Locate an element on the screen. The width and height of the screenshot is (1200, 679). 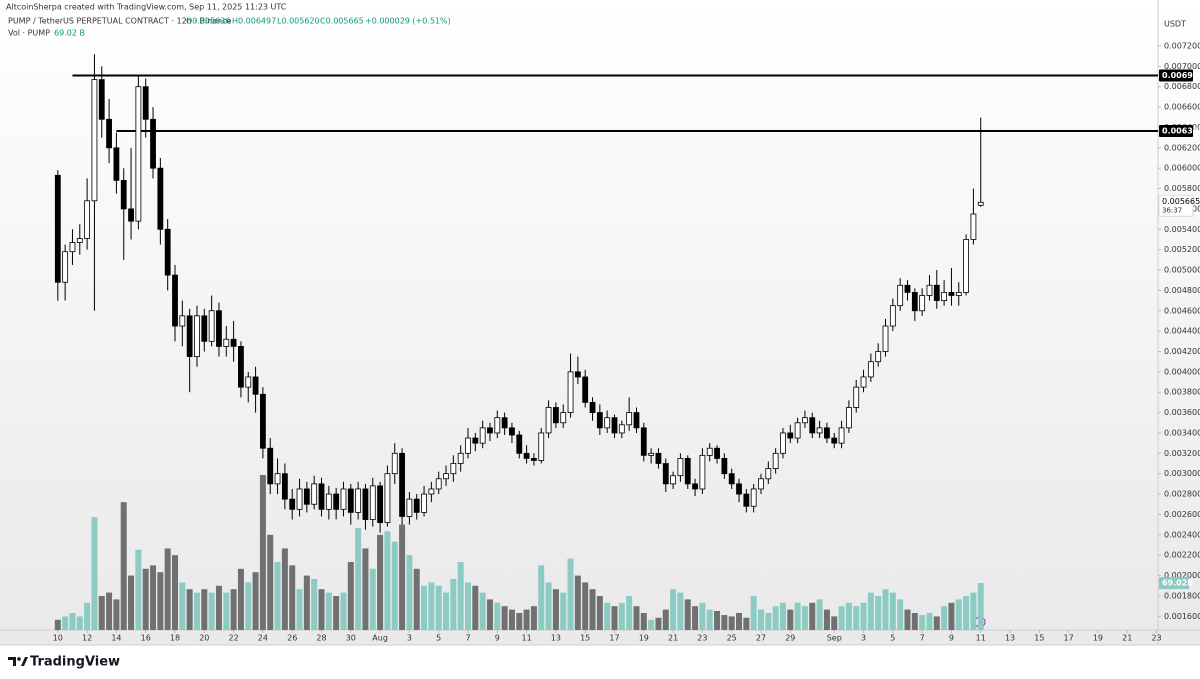
y-tick-label: 0.005200 is located at coordinates (1182, 249).